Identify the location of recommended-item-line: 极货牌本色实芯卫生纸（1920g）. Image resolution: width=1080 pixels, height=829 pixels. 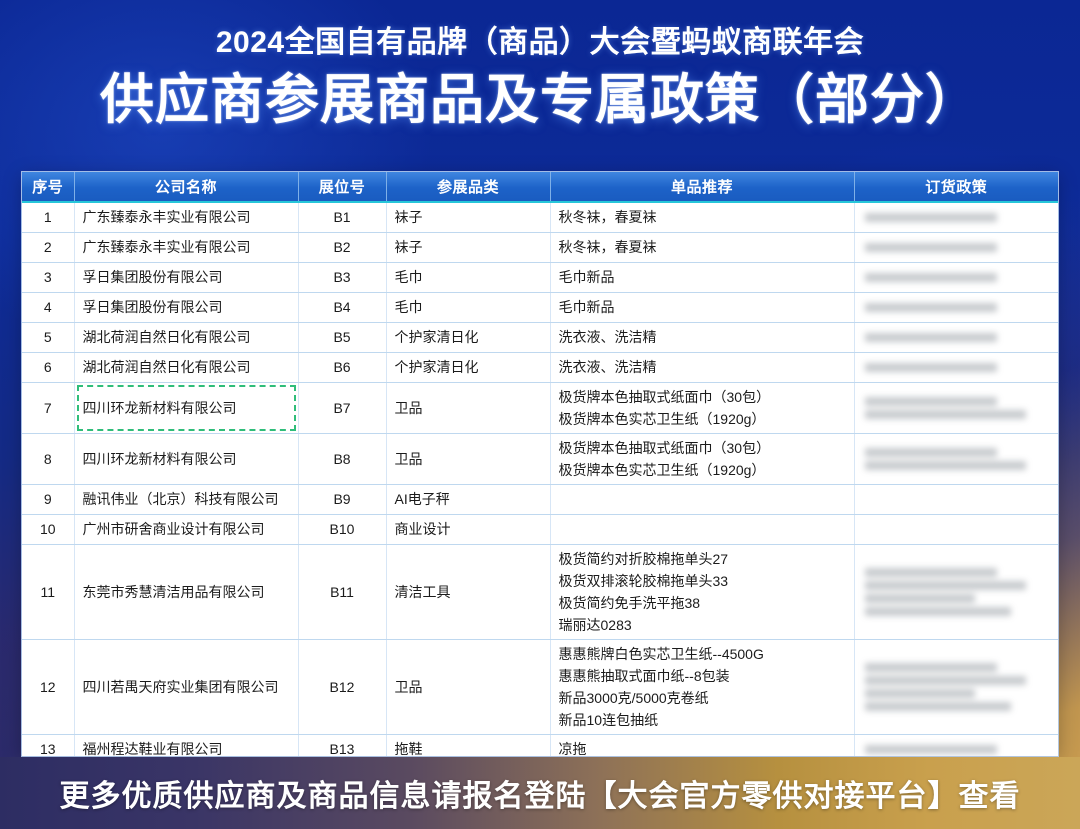
(662, 418).